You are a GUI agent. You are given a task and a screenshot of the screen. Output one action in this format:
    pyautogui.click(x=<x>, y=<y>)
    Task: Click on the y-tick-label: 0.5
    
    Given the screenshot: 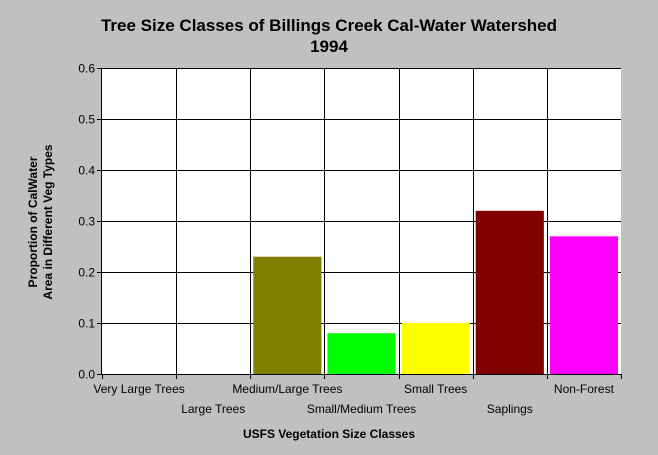 What is the action you would take?
    pyautogui.click(x=86, y=120)
    